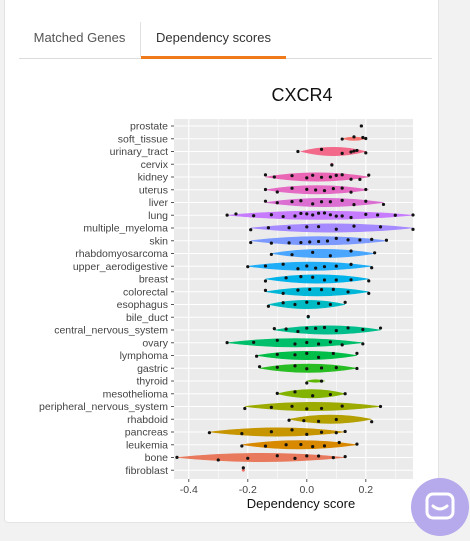  I want to click on violin-colorectal, so click(317, 292).